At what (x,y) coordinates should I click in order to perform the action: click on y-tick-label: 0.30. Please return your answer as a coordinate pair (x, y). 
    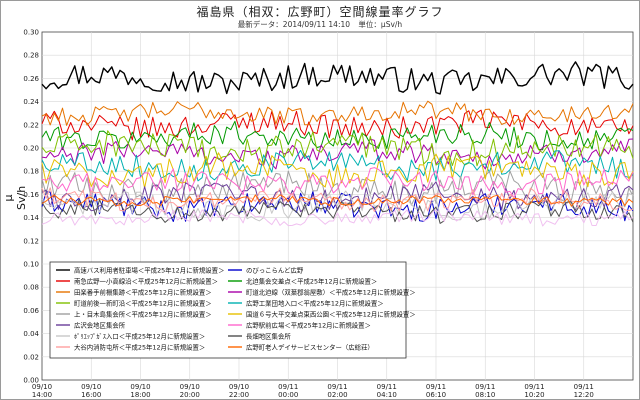
    Looking at the image, I should click on (31, 33).